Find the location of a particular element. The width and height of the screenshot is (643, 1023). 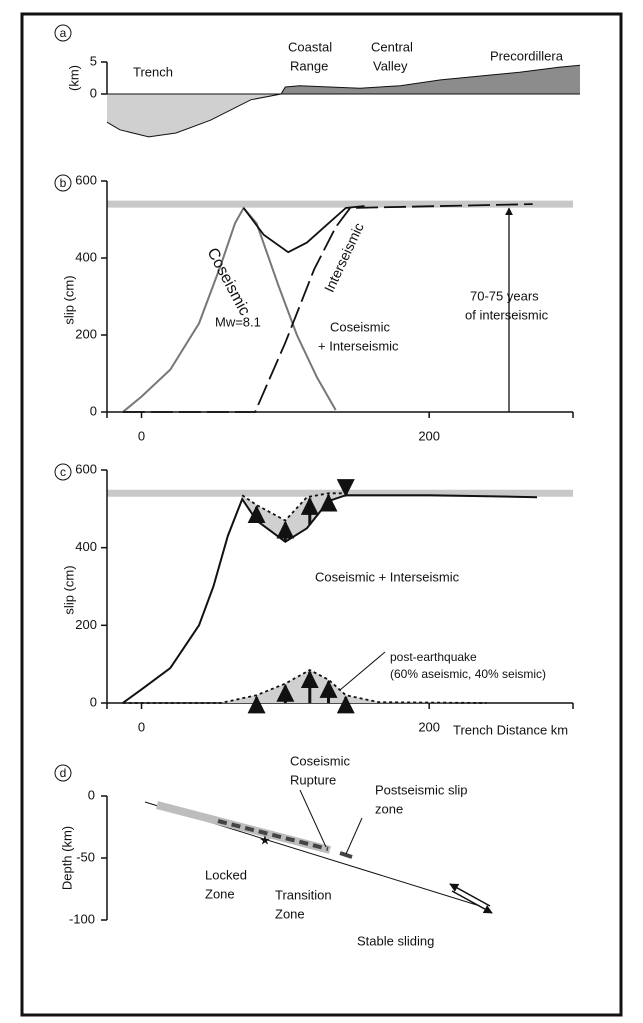

post-slip-line is located at coordinates (304, 686).